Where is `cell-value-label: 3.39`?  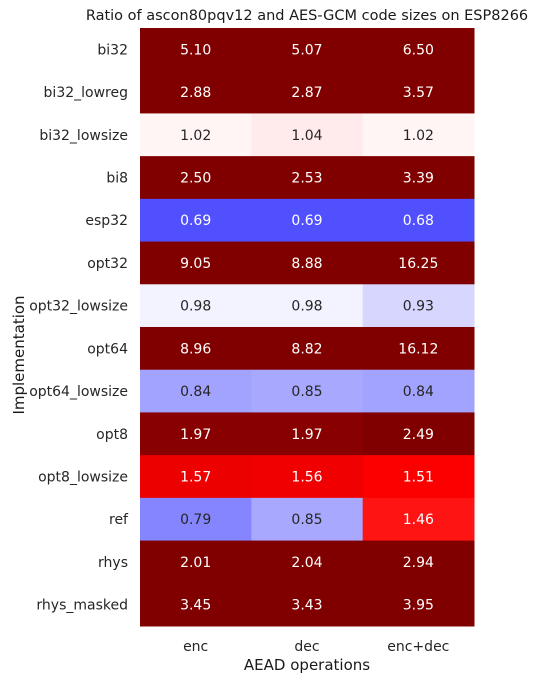 cell-value-label: 3.39 is located at coordinates (418, 179).